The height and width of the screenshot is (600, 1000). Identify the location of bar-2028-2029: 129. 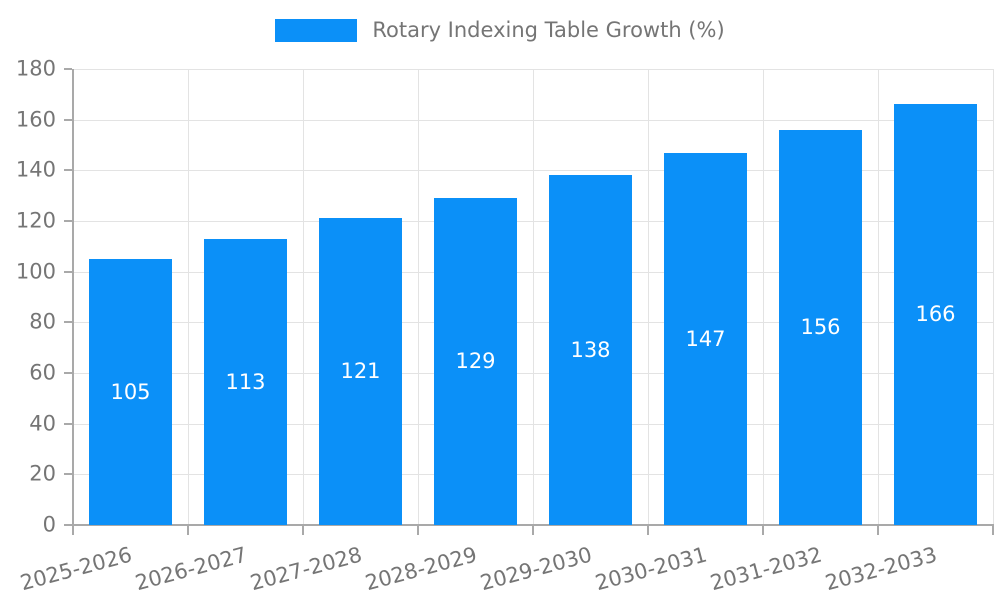
(475, 361).